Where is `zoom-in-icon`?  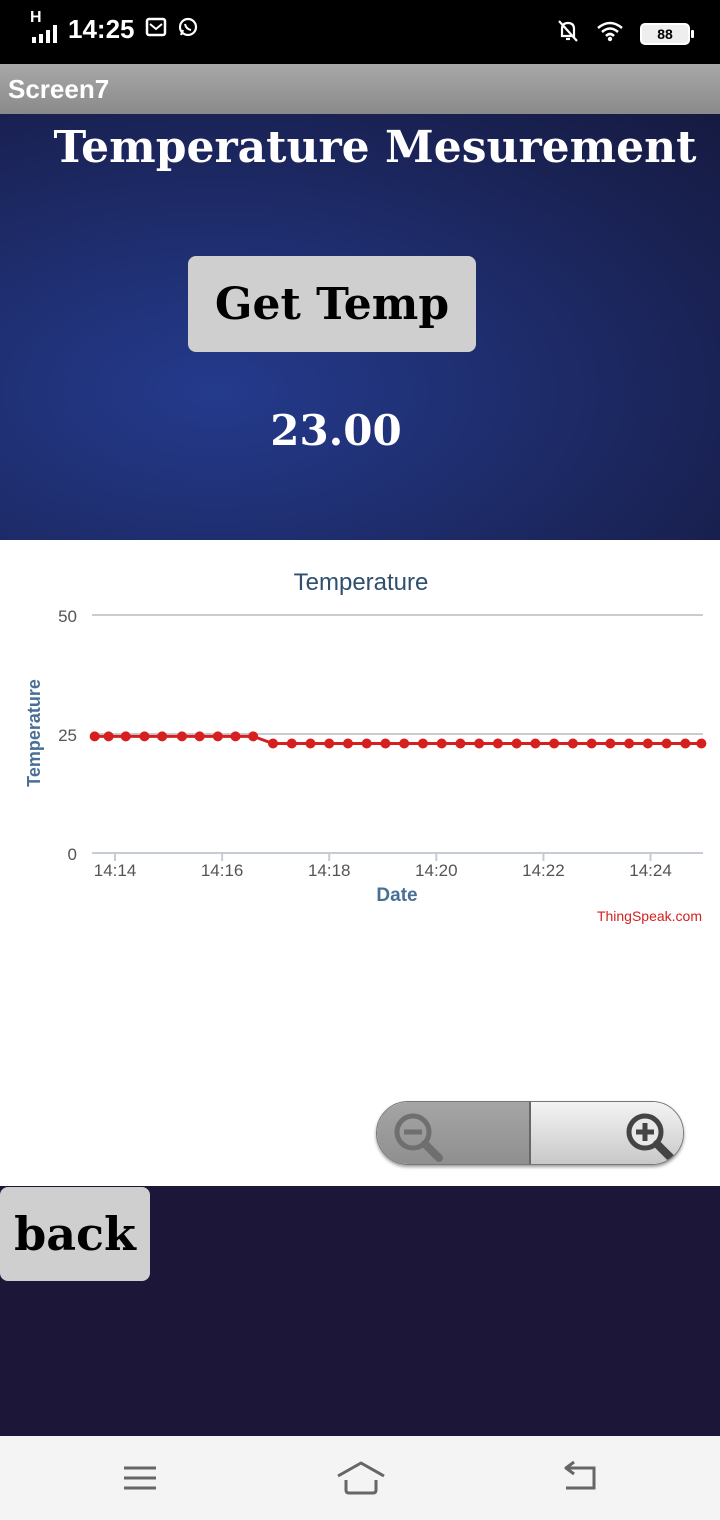
zoom-in-icon is located at coordinates (650, 1137).